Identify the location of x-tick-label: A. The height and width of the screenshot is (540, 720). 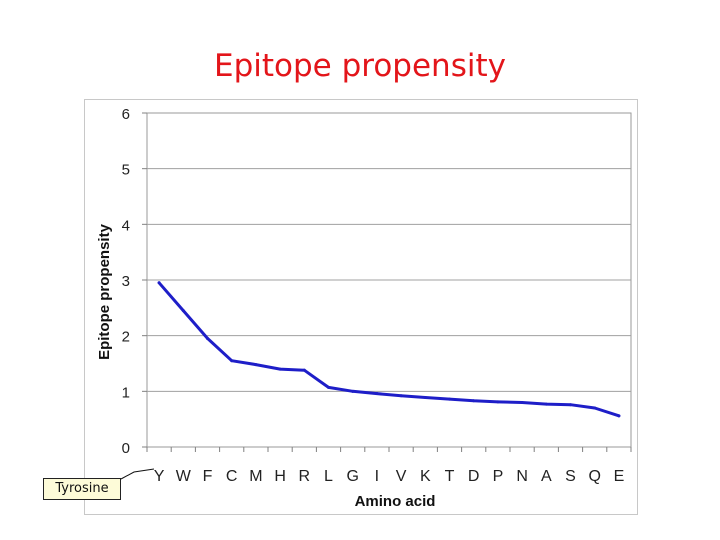
(546, 476).